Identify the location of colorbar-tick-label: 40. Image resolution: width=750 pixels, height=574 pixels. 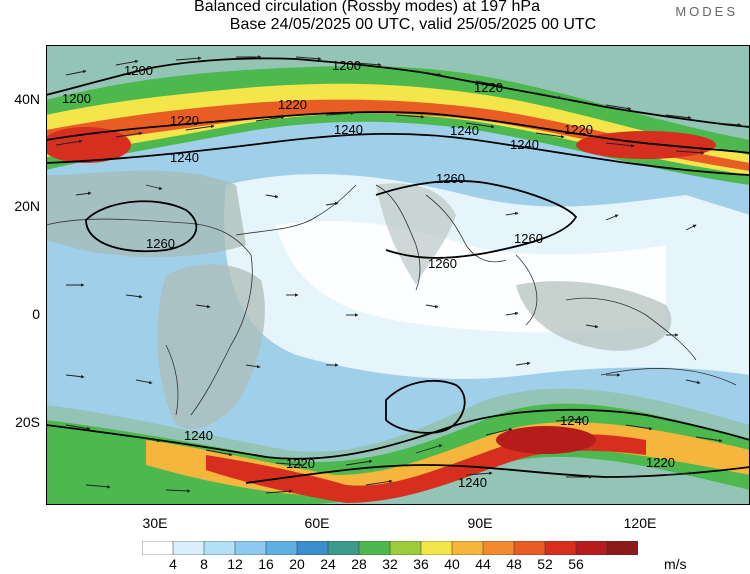
(452, 564).